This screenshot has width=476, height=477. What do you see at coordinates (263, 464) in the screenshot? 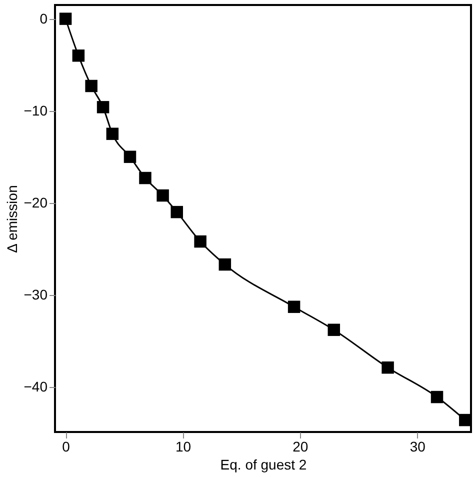
I see `x-axis-title: Eq. of guest 2` at bounding box center [263, 464].